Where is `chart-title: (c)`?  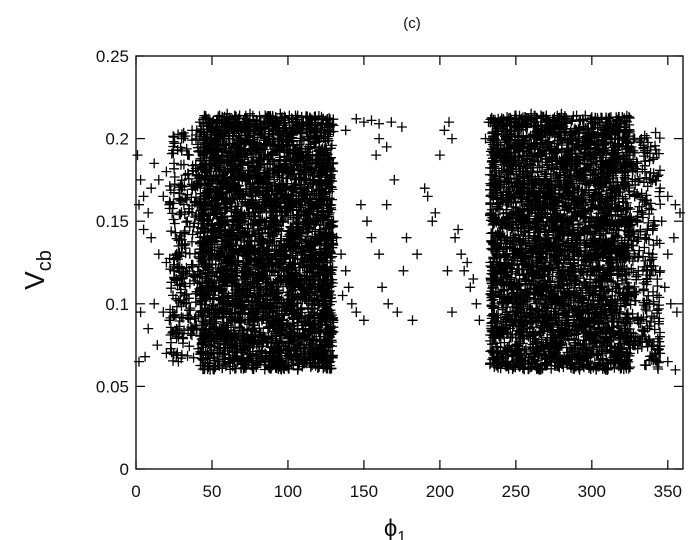 chart-title: (c) is located at coordinates (412, 23).